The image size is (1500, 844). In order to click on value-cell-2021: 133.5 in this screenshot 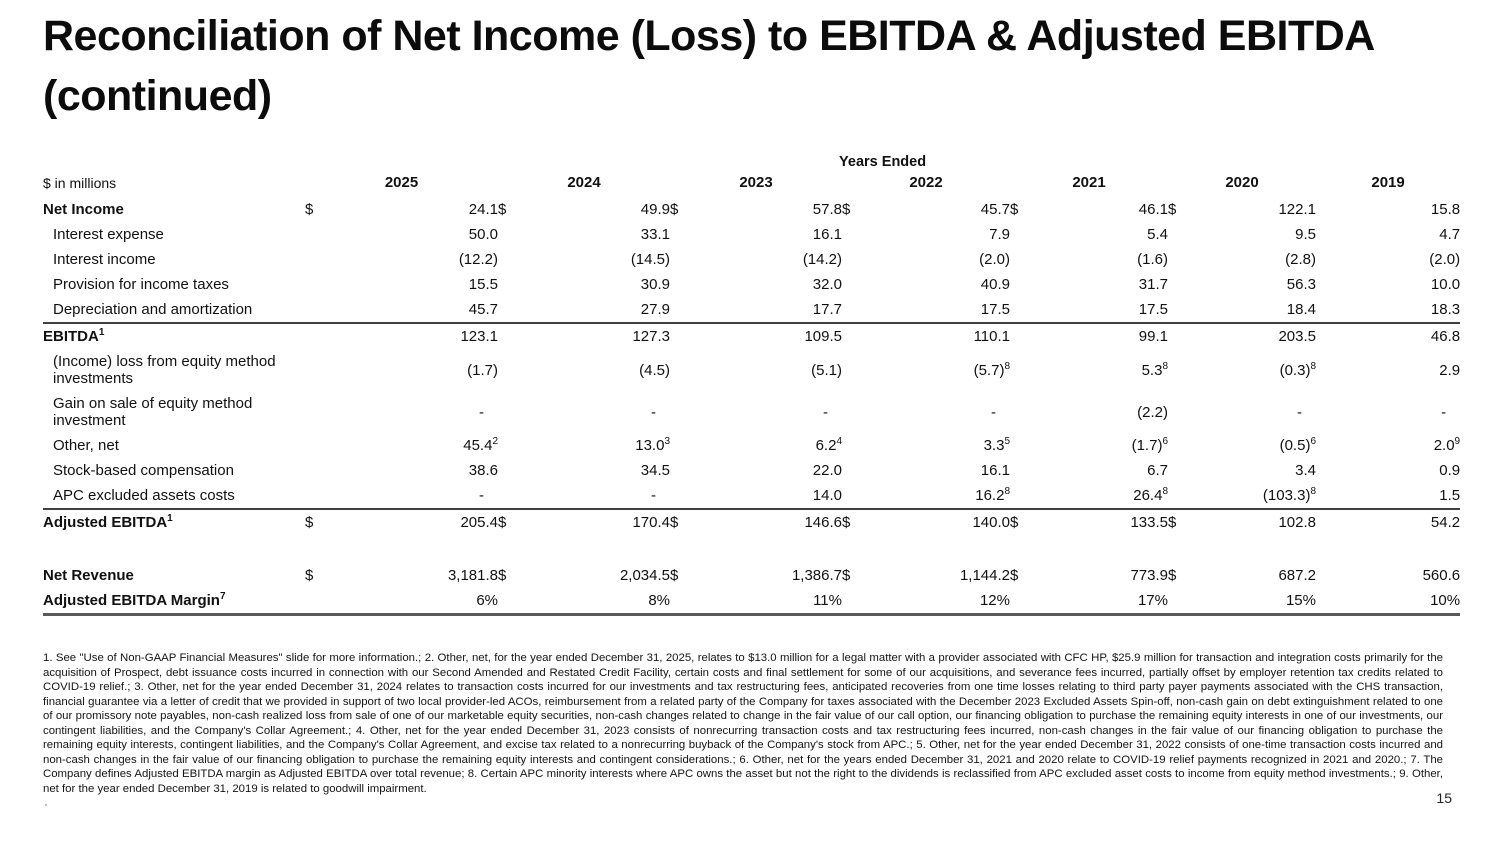, I will do `click(1149, 522)`.